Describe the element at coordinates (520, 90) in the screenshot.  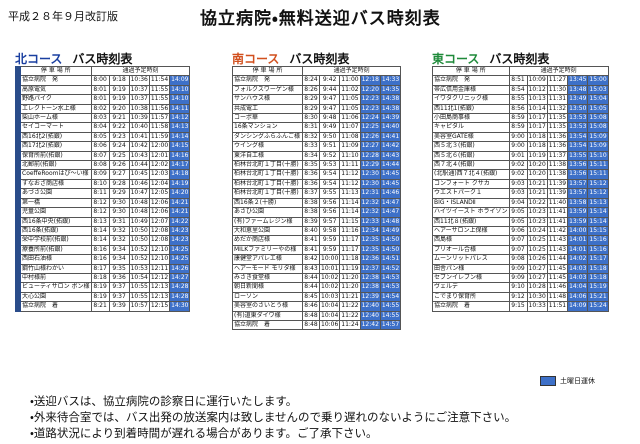
I see `row: 帯広信用金庫様 8:54 10:12 11:30 13:48 15:03` at that location.